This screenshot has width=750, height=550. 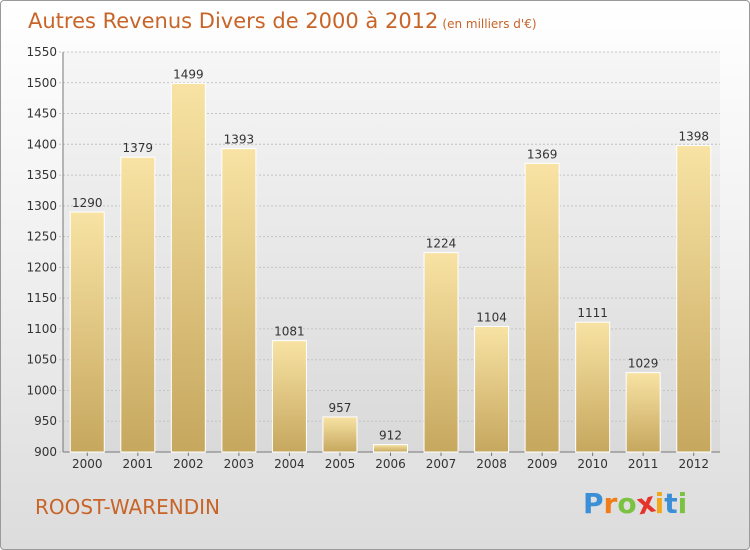 What do you see at coordinates (441, 464) in the screenshot?
I see `x-tick-label-2007: 2007` at bounding box center [441, 464].